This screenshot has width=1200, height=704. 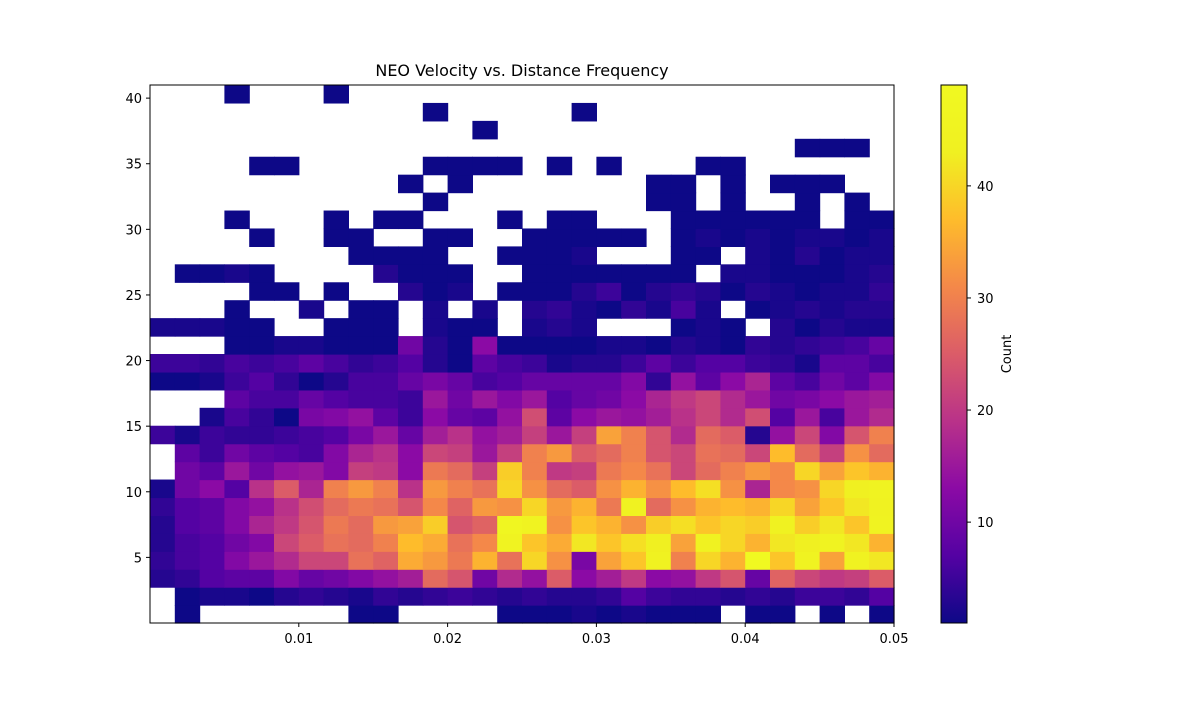 I want to click on x-tick-label: 0.01, so click(x=298, y=639).